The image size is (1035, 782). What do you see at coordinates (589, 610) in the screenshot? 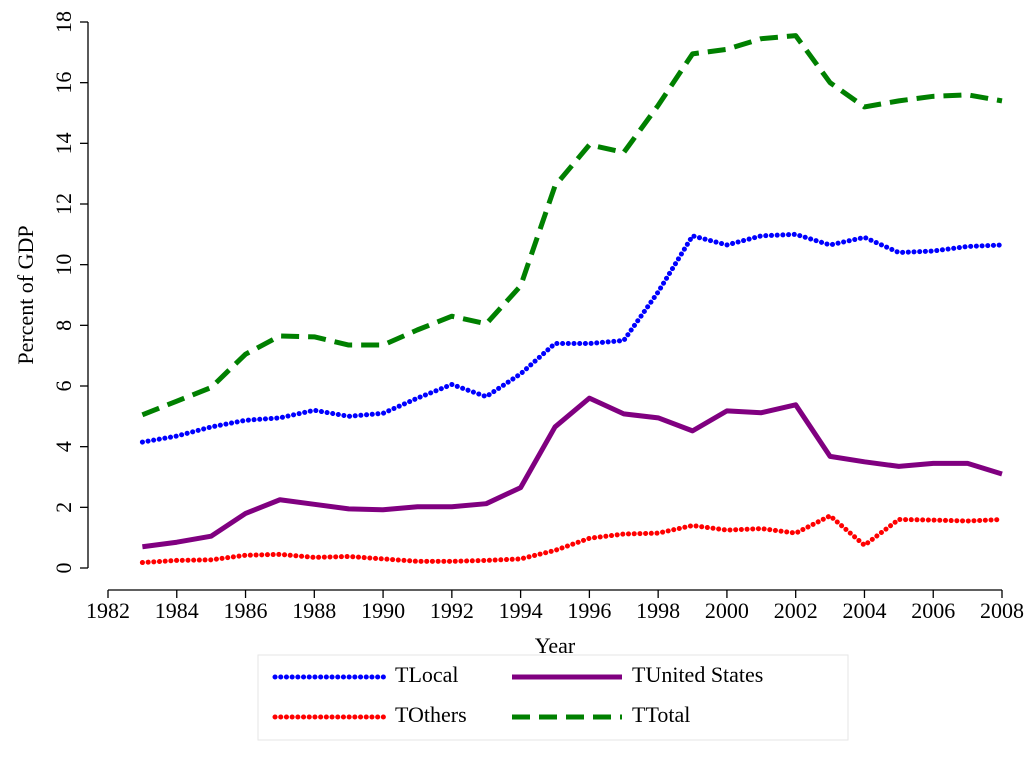
I see `x-tick-label: 1996` at bounding box center [589, 610].